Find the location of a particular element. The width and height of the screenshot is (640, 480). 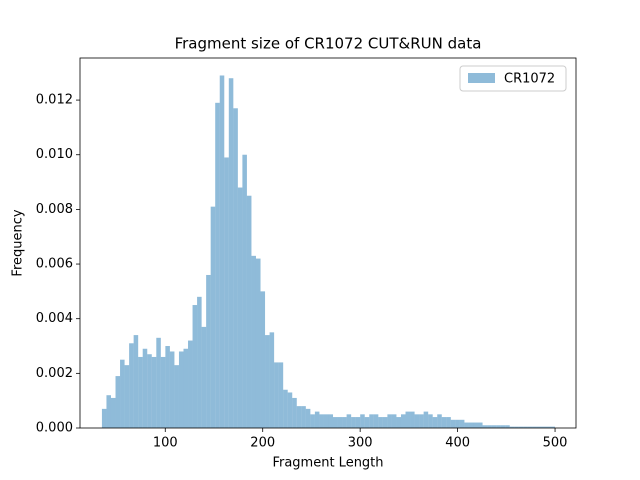

legend: CR1072 is located at coordinates (513, 78).